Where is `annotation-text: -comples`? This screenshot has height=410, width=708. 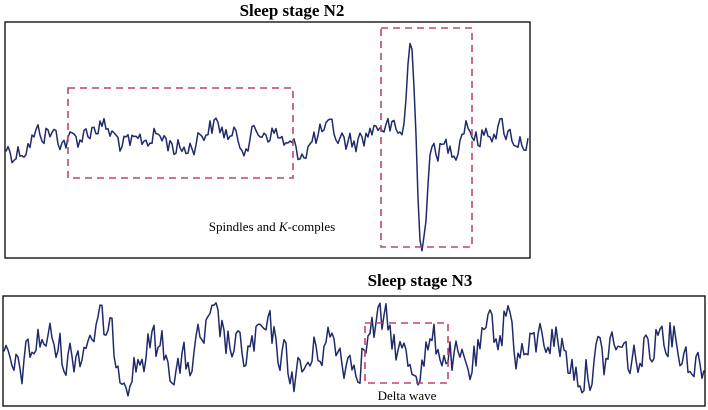
annotation-text: -comples is located at coordinates (312, 226).